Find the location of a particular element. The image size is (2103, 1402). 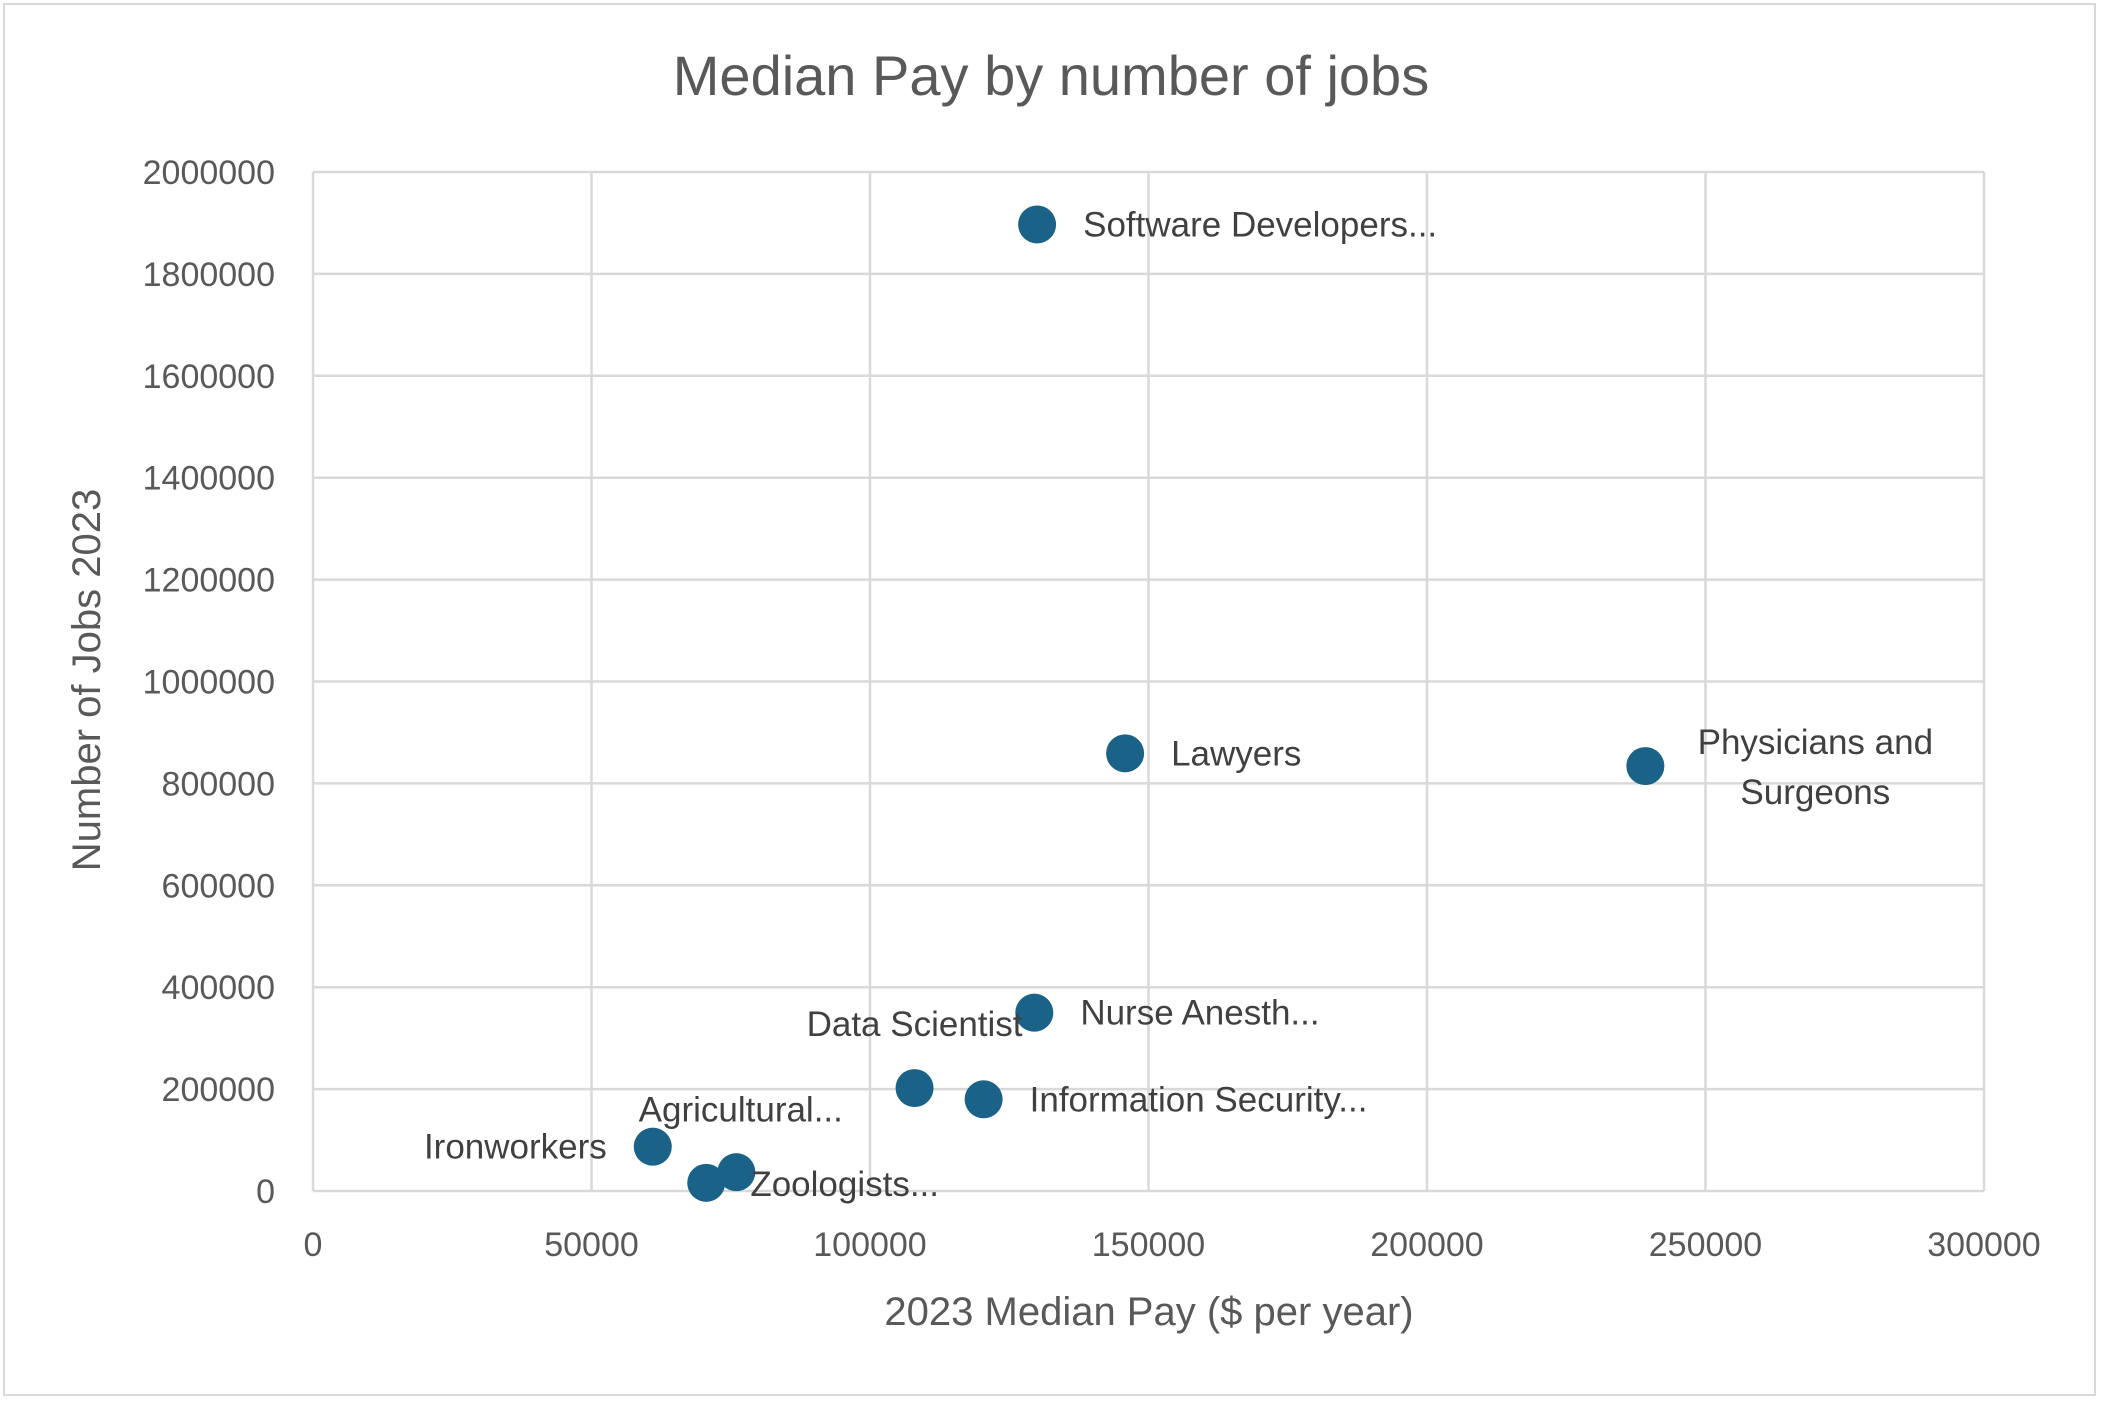

y-tick-label: 1800000 is located at coordinates (209, 275).